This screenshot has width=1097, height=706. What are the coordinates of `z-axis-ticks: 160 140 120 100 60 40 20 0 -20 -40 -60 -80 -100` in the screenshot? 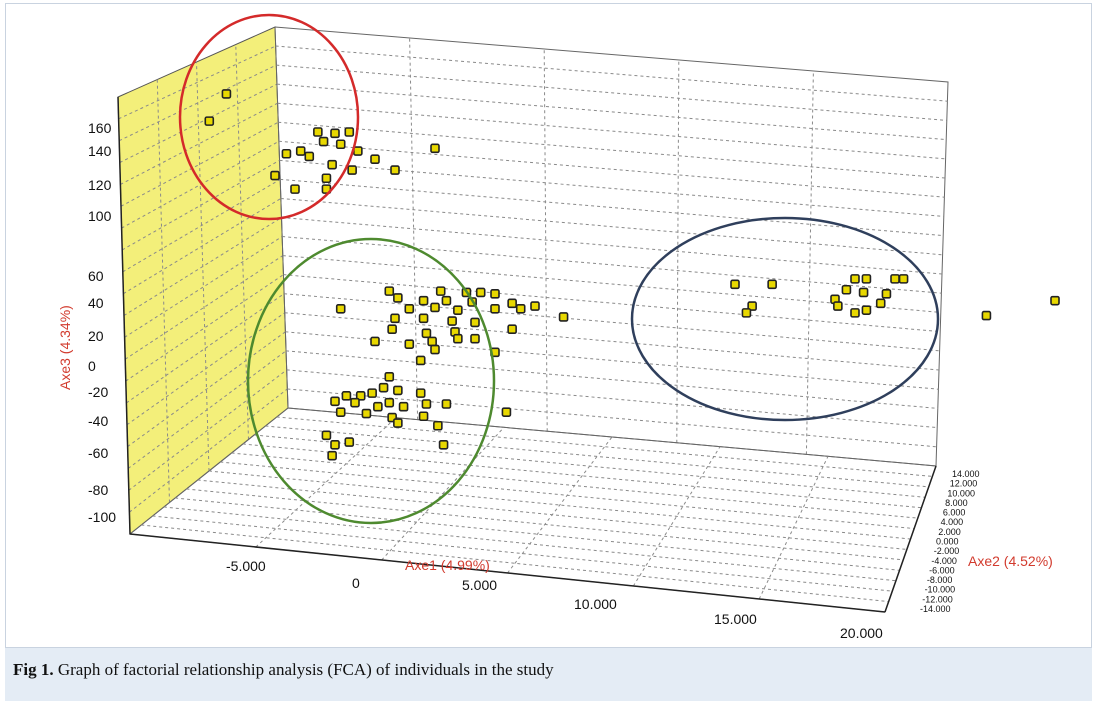 It's located at (102, 322).